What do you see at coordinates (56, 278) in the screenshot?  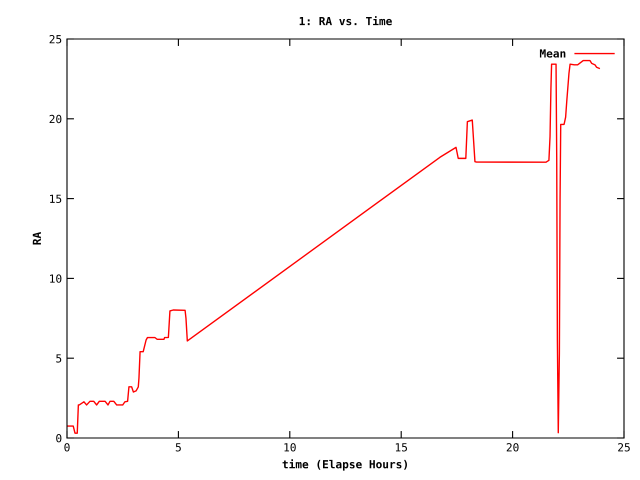 I see `y-tick-label: 10` at bounding box center [56, 278].